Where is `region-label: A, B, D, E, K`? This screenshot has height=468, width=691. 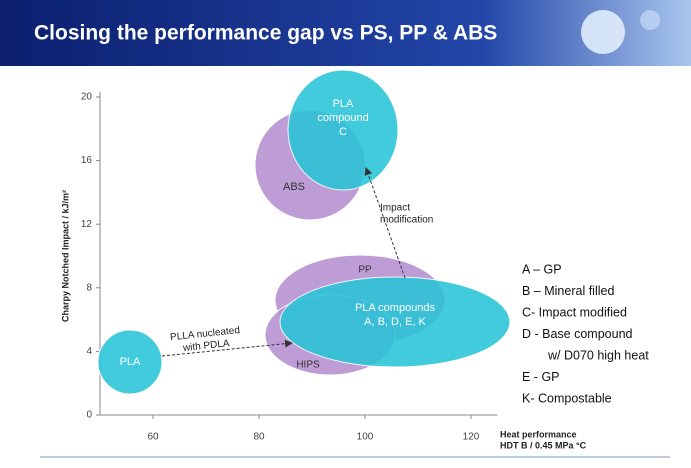 region-label: A, B, D, E, K is located at coordinates (395, 322).